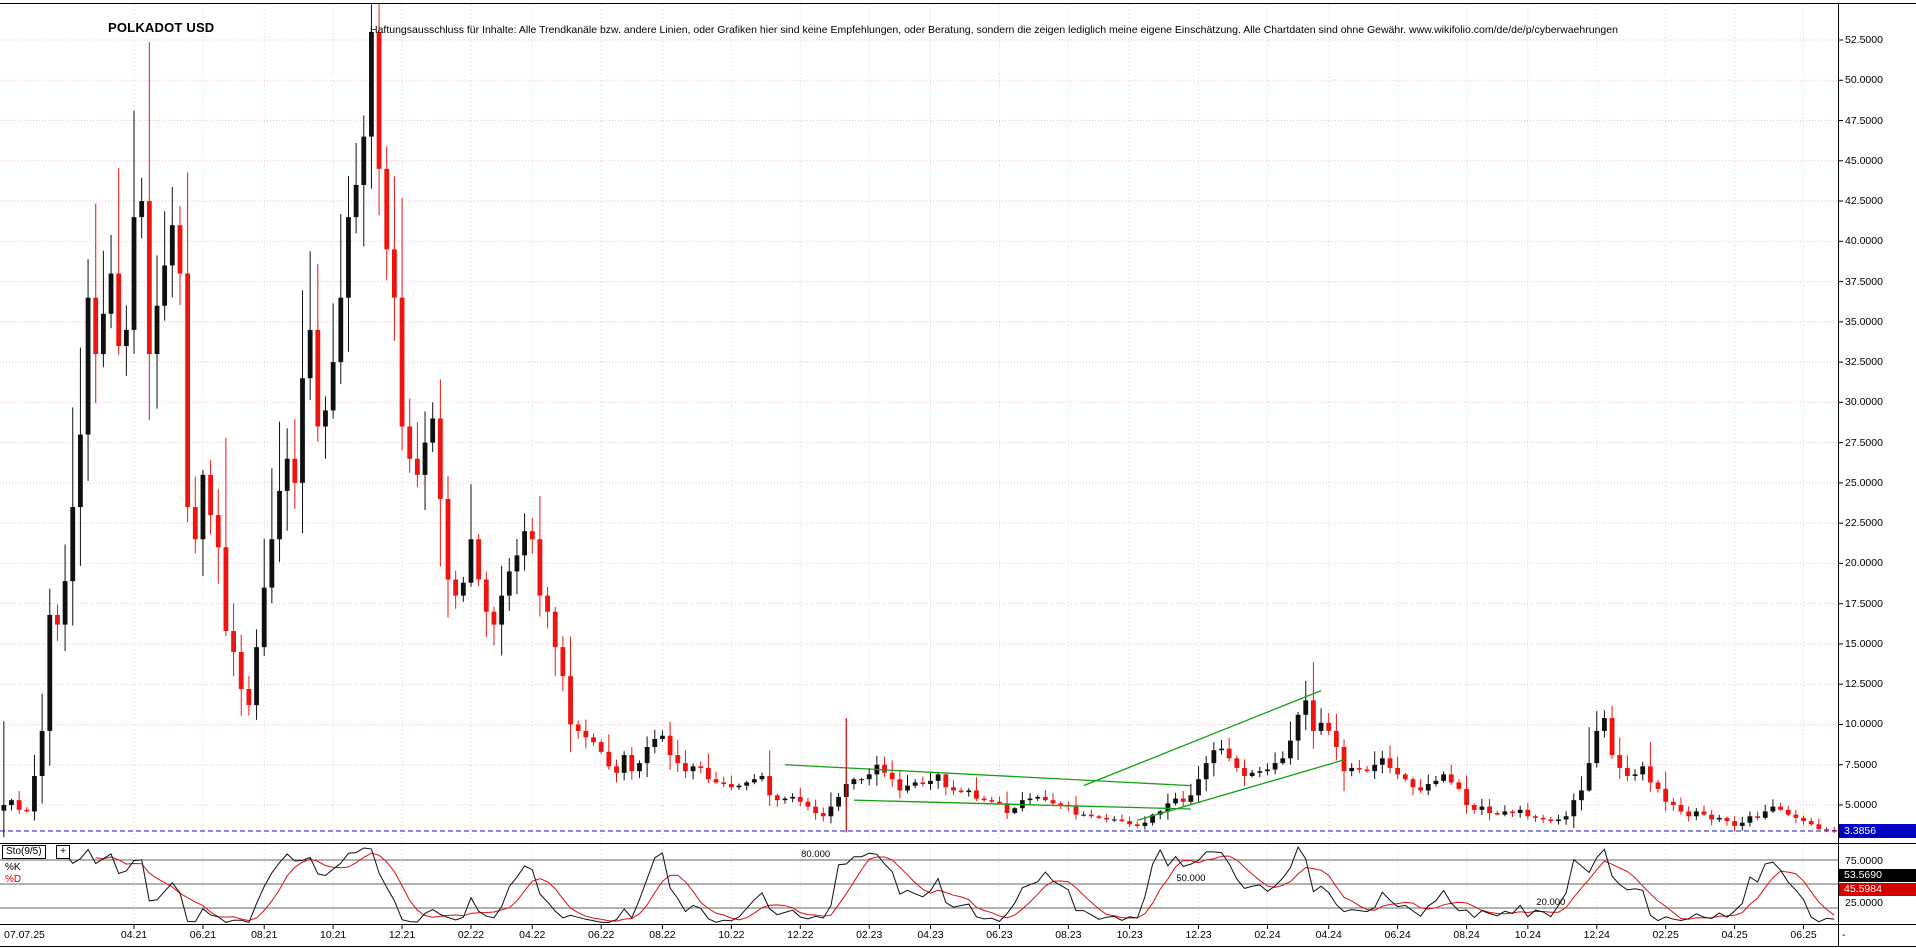  I want to click on date-label: 08.24, so click(1466, 935).